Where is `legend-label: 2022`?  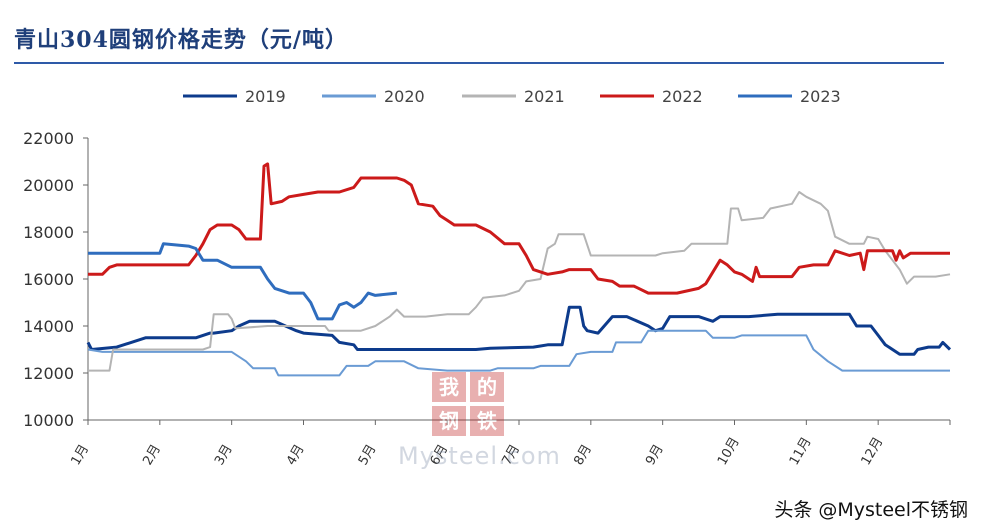 legend-label: 2022 is located at coordinates (682, 96).